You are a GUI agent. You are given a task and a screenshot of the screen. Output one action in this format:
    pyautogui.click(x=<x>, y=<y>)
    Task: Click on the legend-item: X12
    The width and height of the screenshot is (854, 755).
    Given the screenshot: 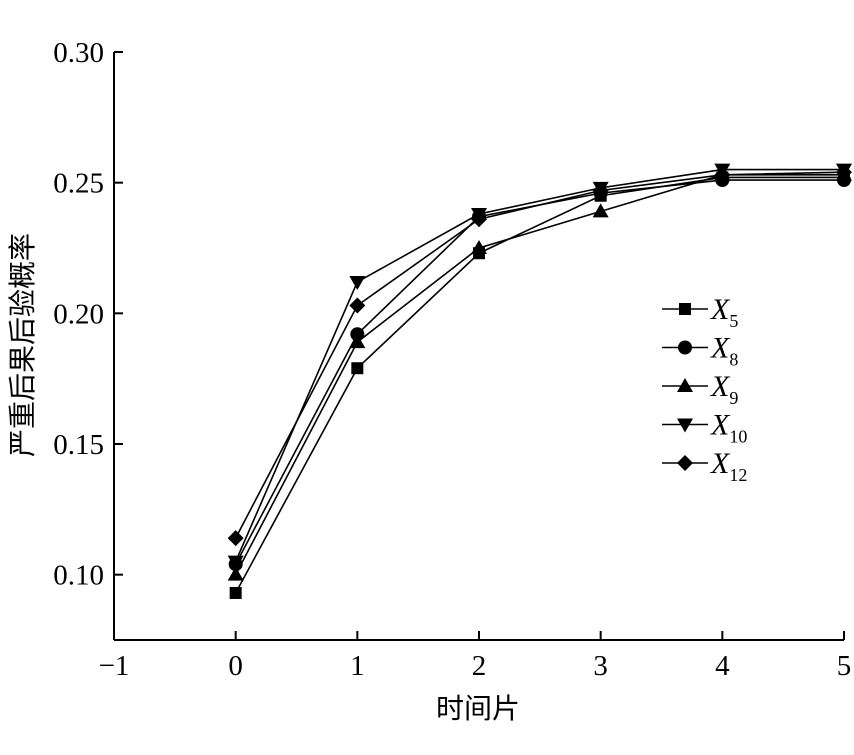 What is the action you would take?
    pyautogui.click(x=704, y=466)
    